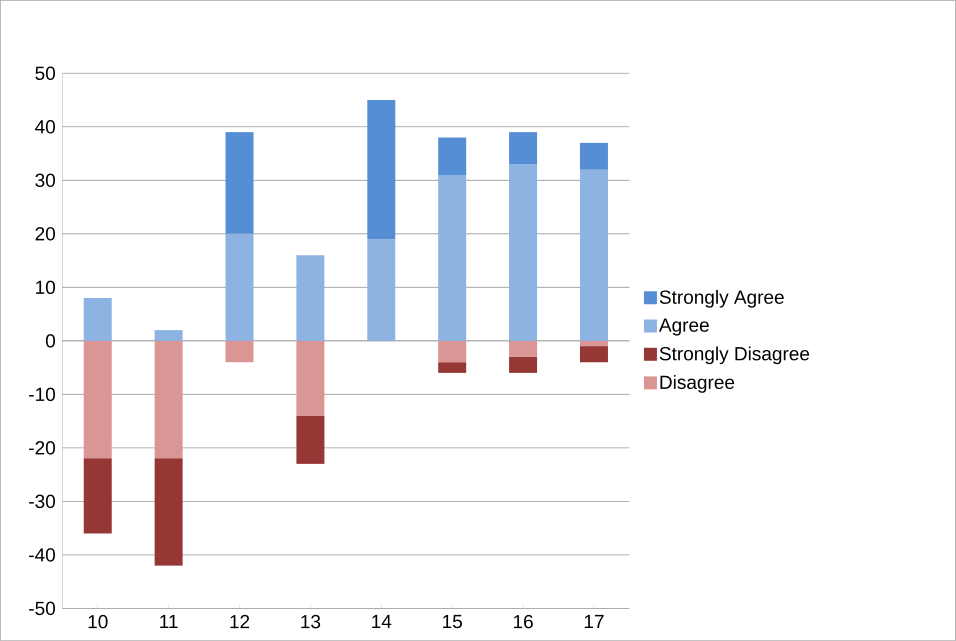  Describe the element at coordinates (169, 621) in the screenshot. I see `x-tick-label: 11` at that location.